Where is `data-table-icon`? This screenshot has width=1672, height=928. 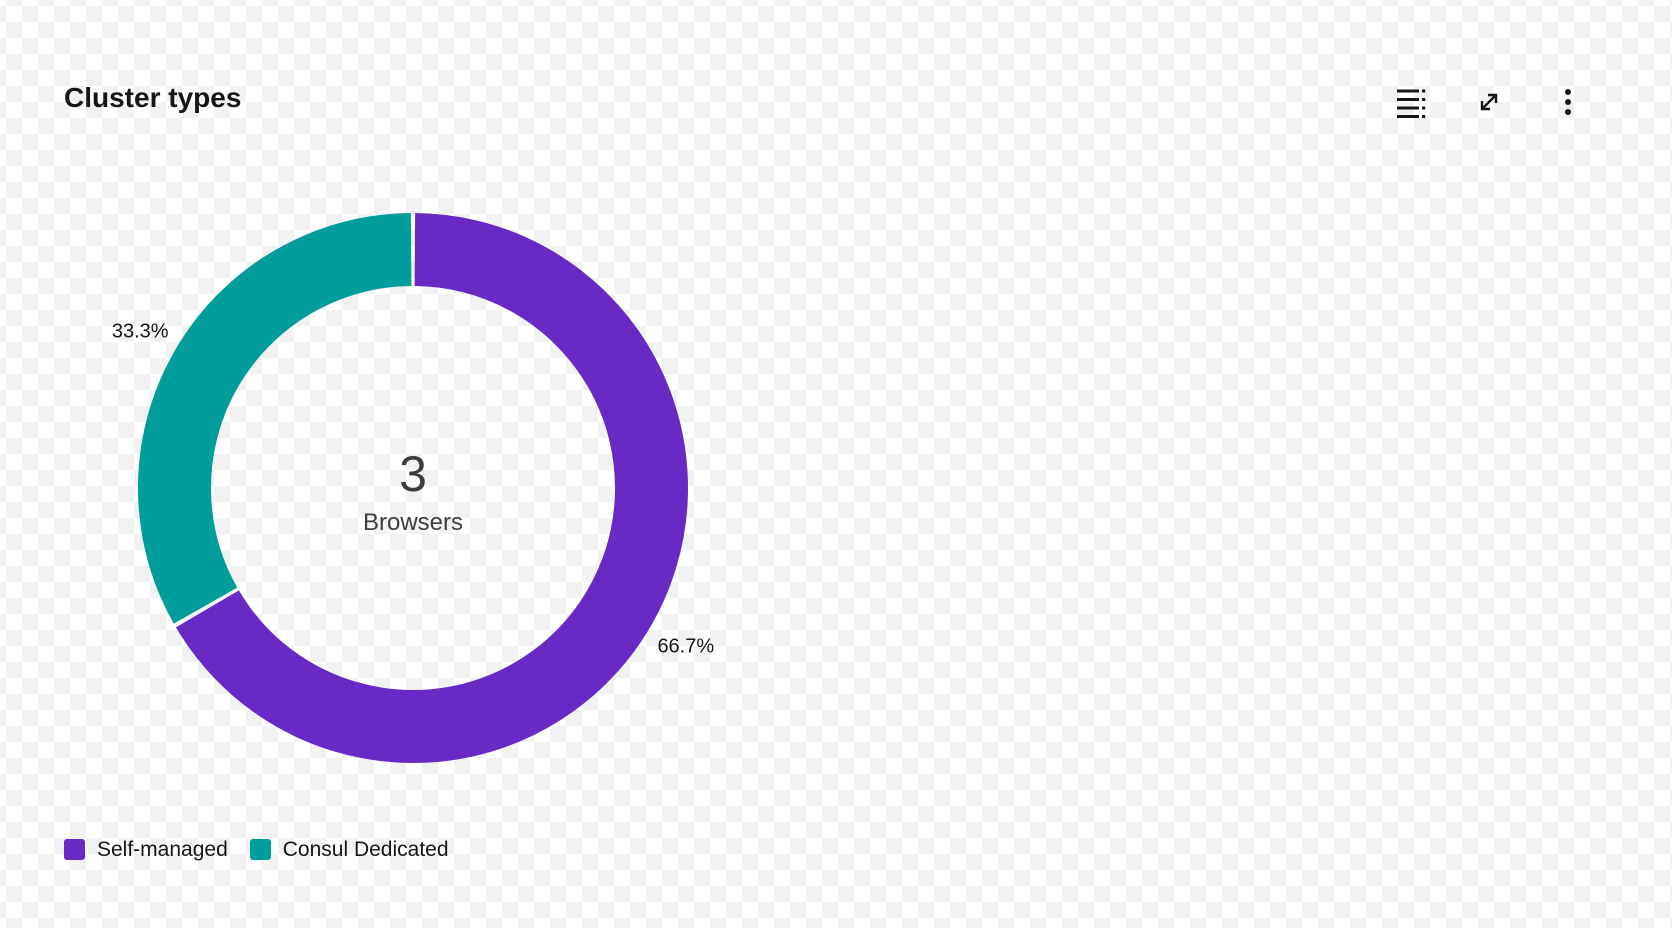
data-table-icon is located at coordinates (1411, 103).